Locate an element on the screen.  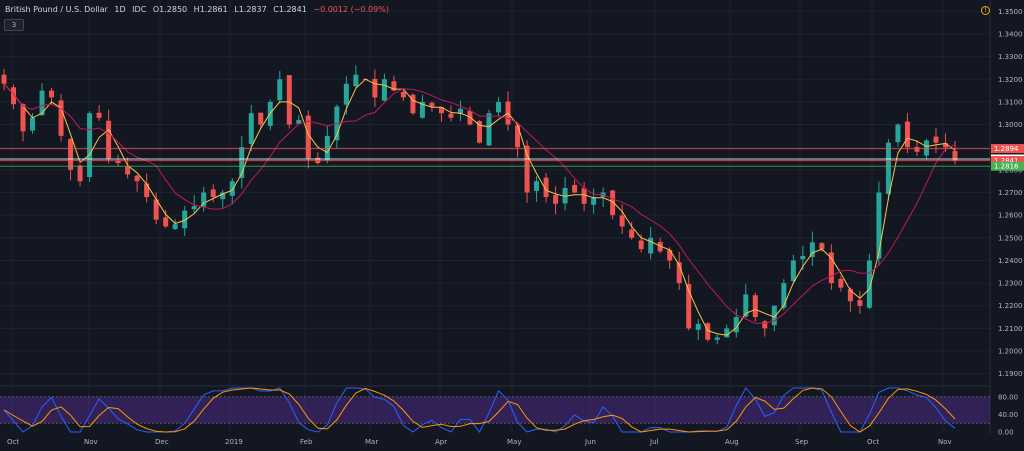
y-tick-label: 1.2000 is located at coordinates (1010, 352).